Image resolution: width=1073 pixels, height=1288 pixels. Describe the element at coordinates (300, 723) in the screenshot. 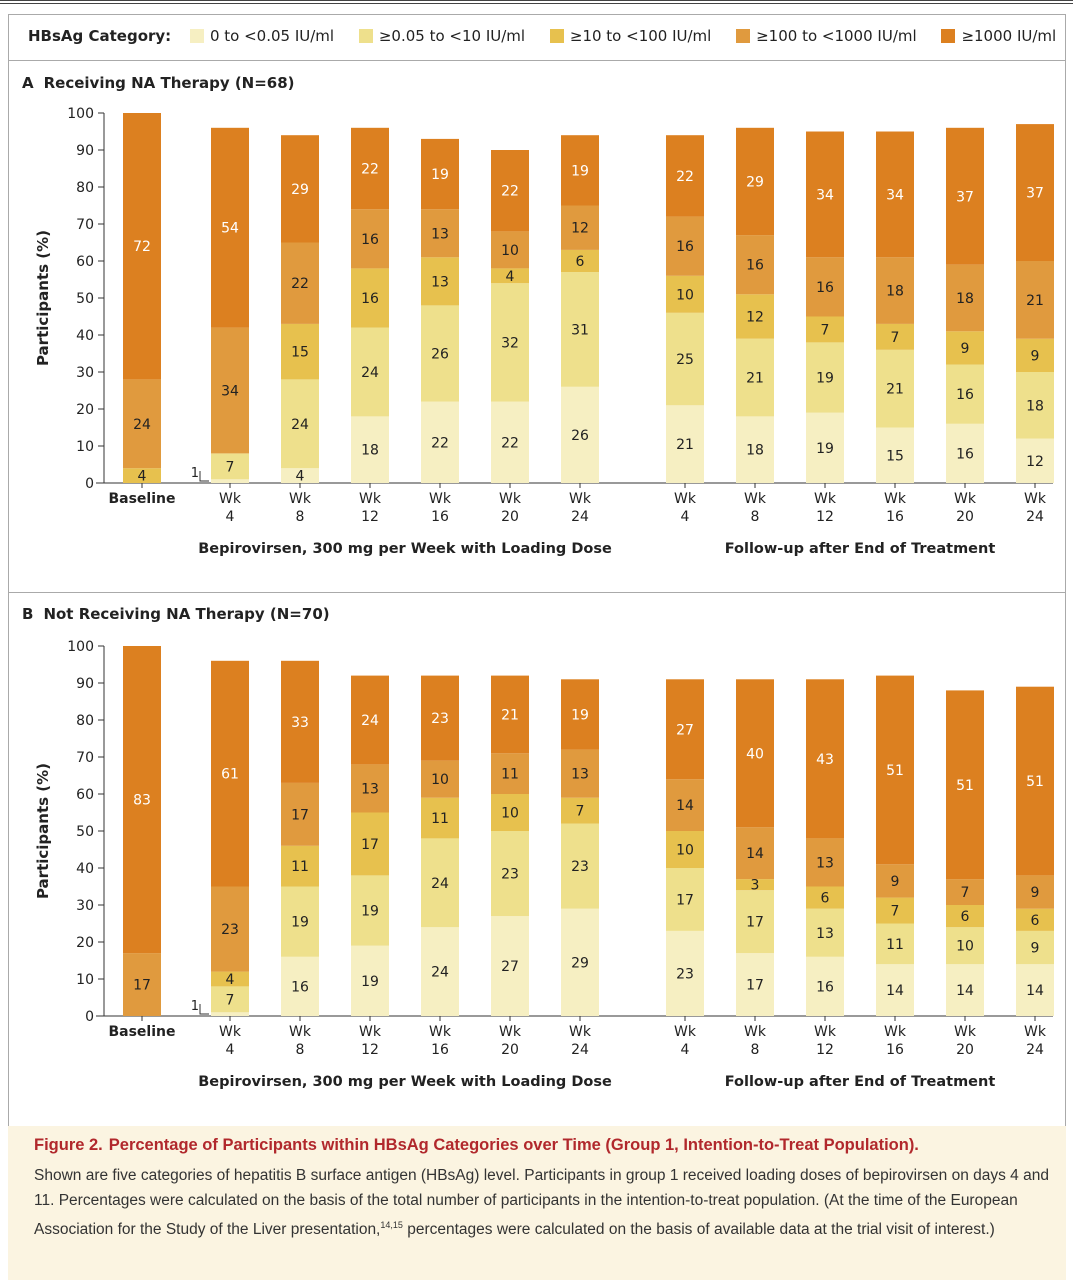

I see `data-label: 33` at that location.